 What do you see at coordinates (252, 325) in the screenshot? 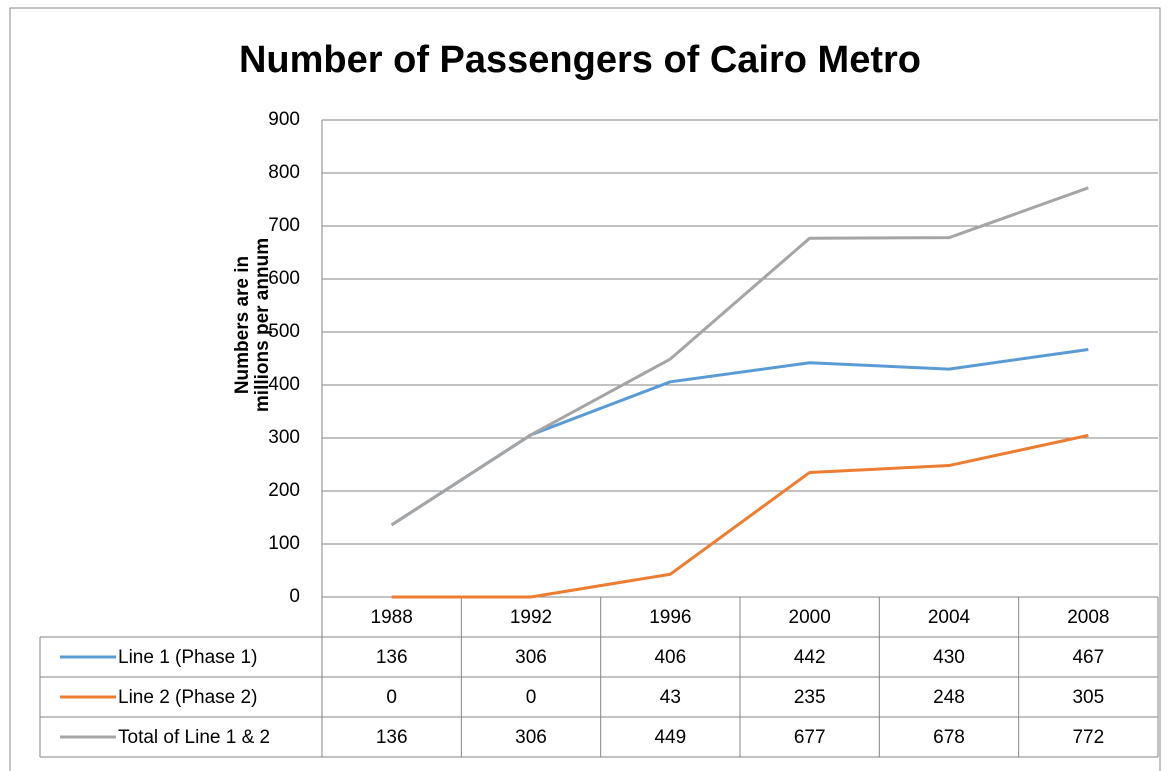
I see `y-axis-label: Numbers are in millions per annum` at bounding box center [252, 325].